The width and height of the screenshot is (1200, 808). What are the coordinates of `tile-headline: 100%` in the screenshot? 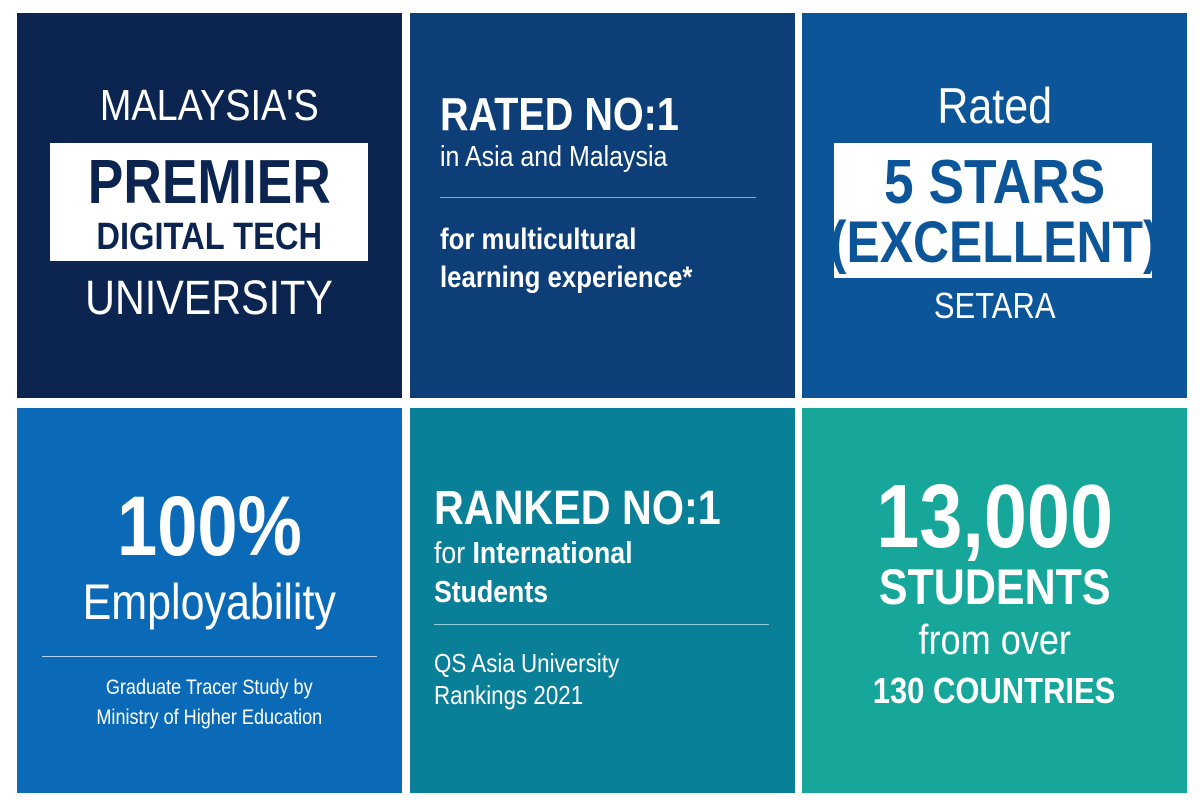 It's located at (209, 526).